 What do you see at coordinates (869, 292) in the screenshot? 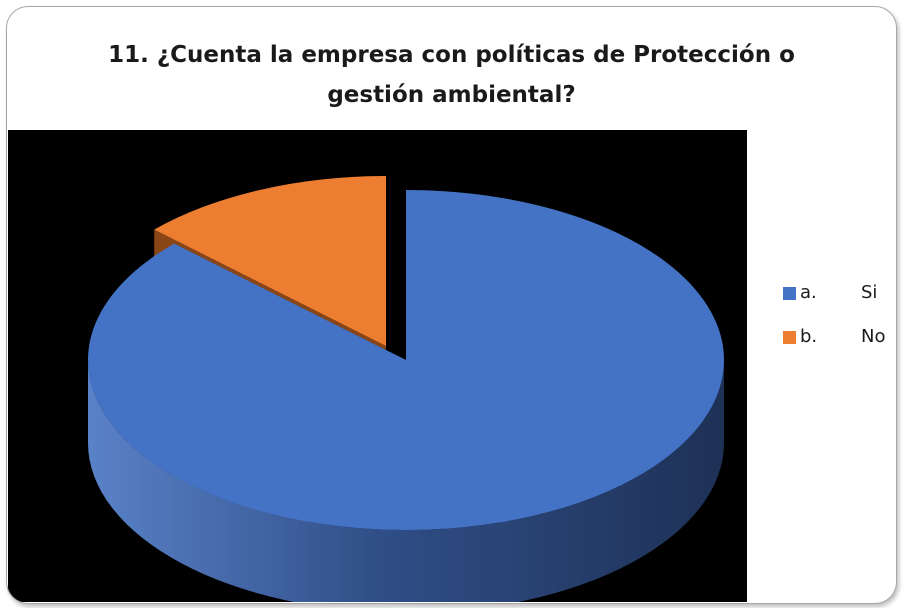
I see `legend-label-si: Si` at bounding box center [869, 292].